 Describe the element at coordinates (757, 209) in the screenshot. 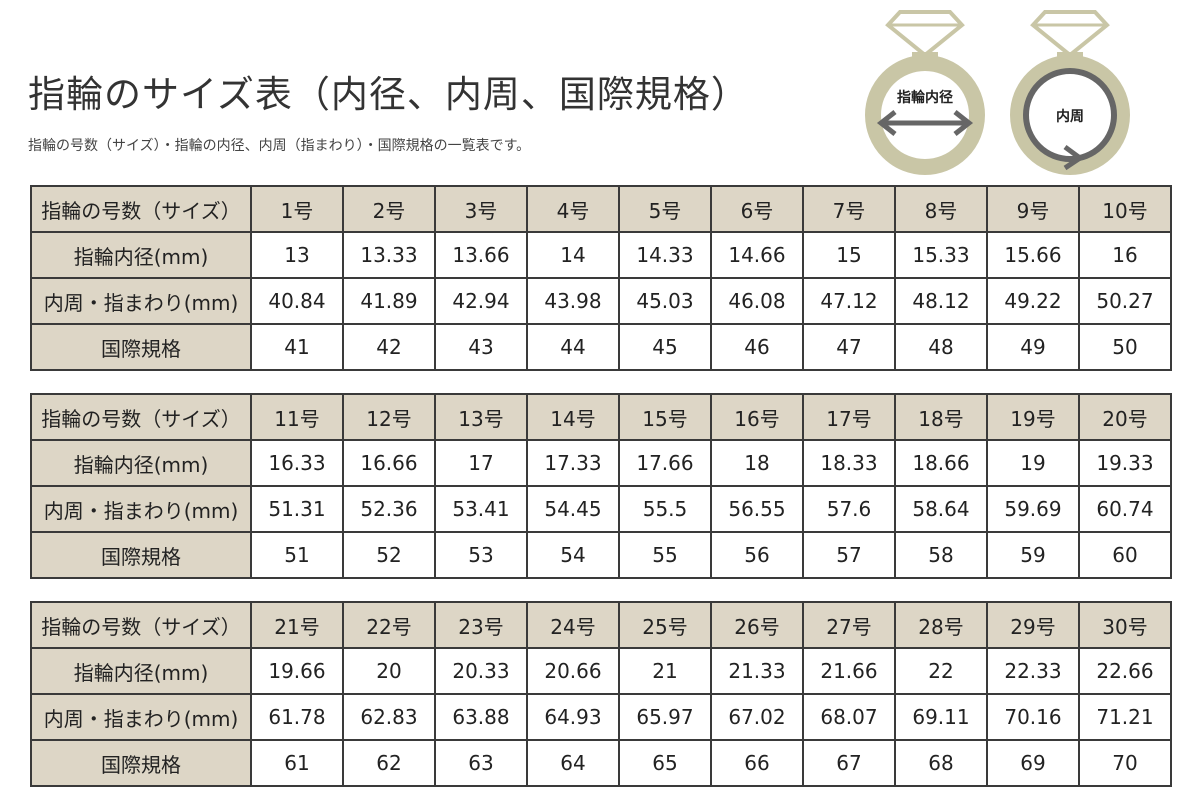

I see `size-header-cell: 6号` at that location.